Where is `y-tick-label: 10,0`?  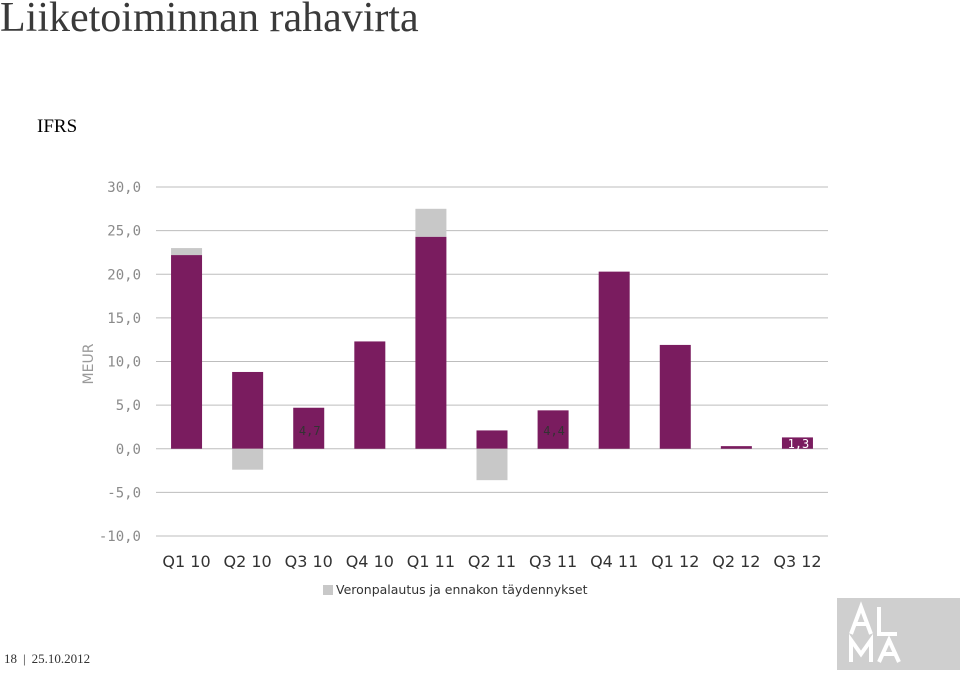
y-tick-label: 10,0 is located at coordinates (124, 363).